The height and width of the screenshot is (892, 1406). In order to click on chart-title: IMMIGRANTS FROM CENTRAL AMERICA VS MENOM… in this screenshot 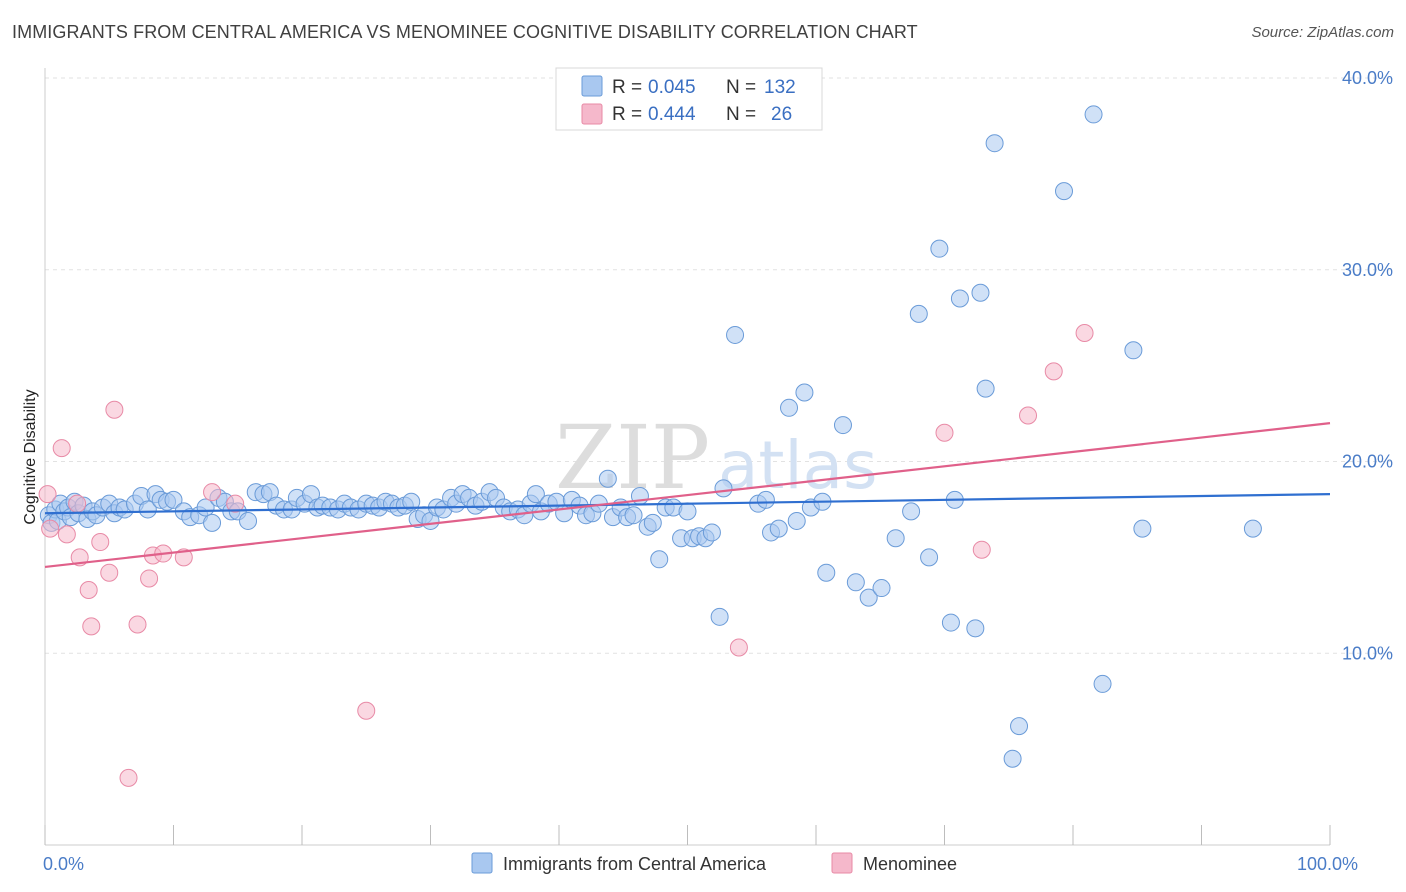, I will do `click(465, 32)`.